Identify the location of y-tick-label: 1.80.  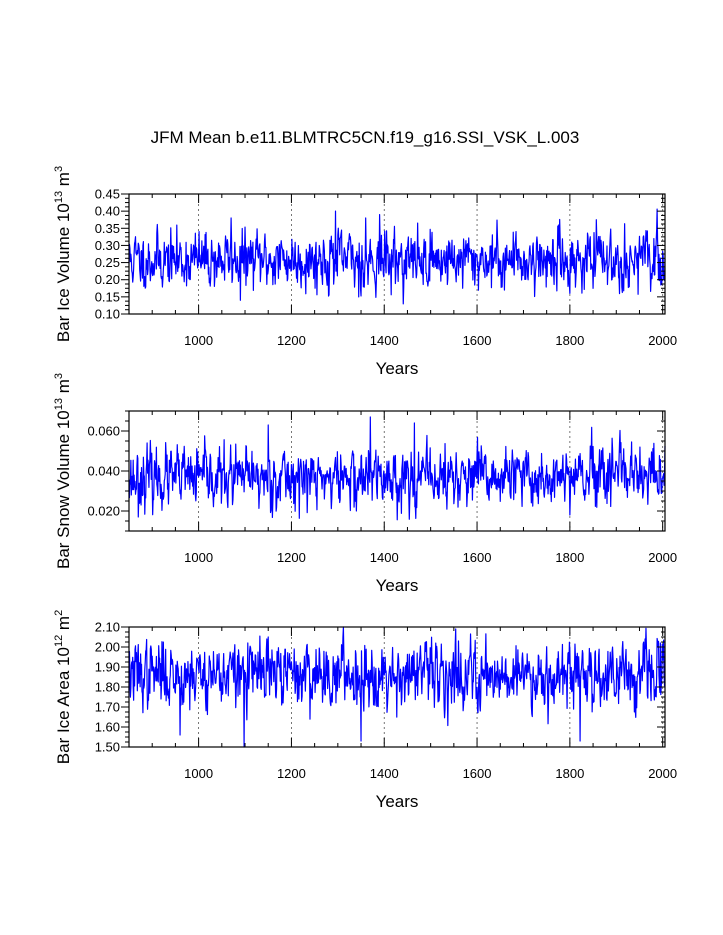
(107, 687).